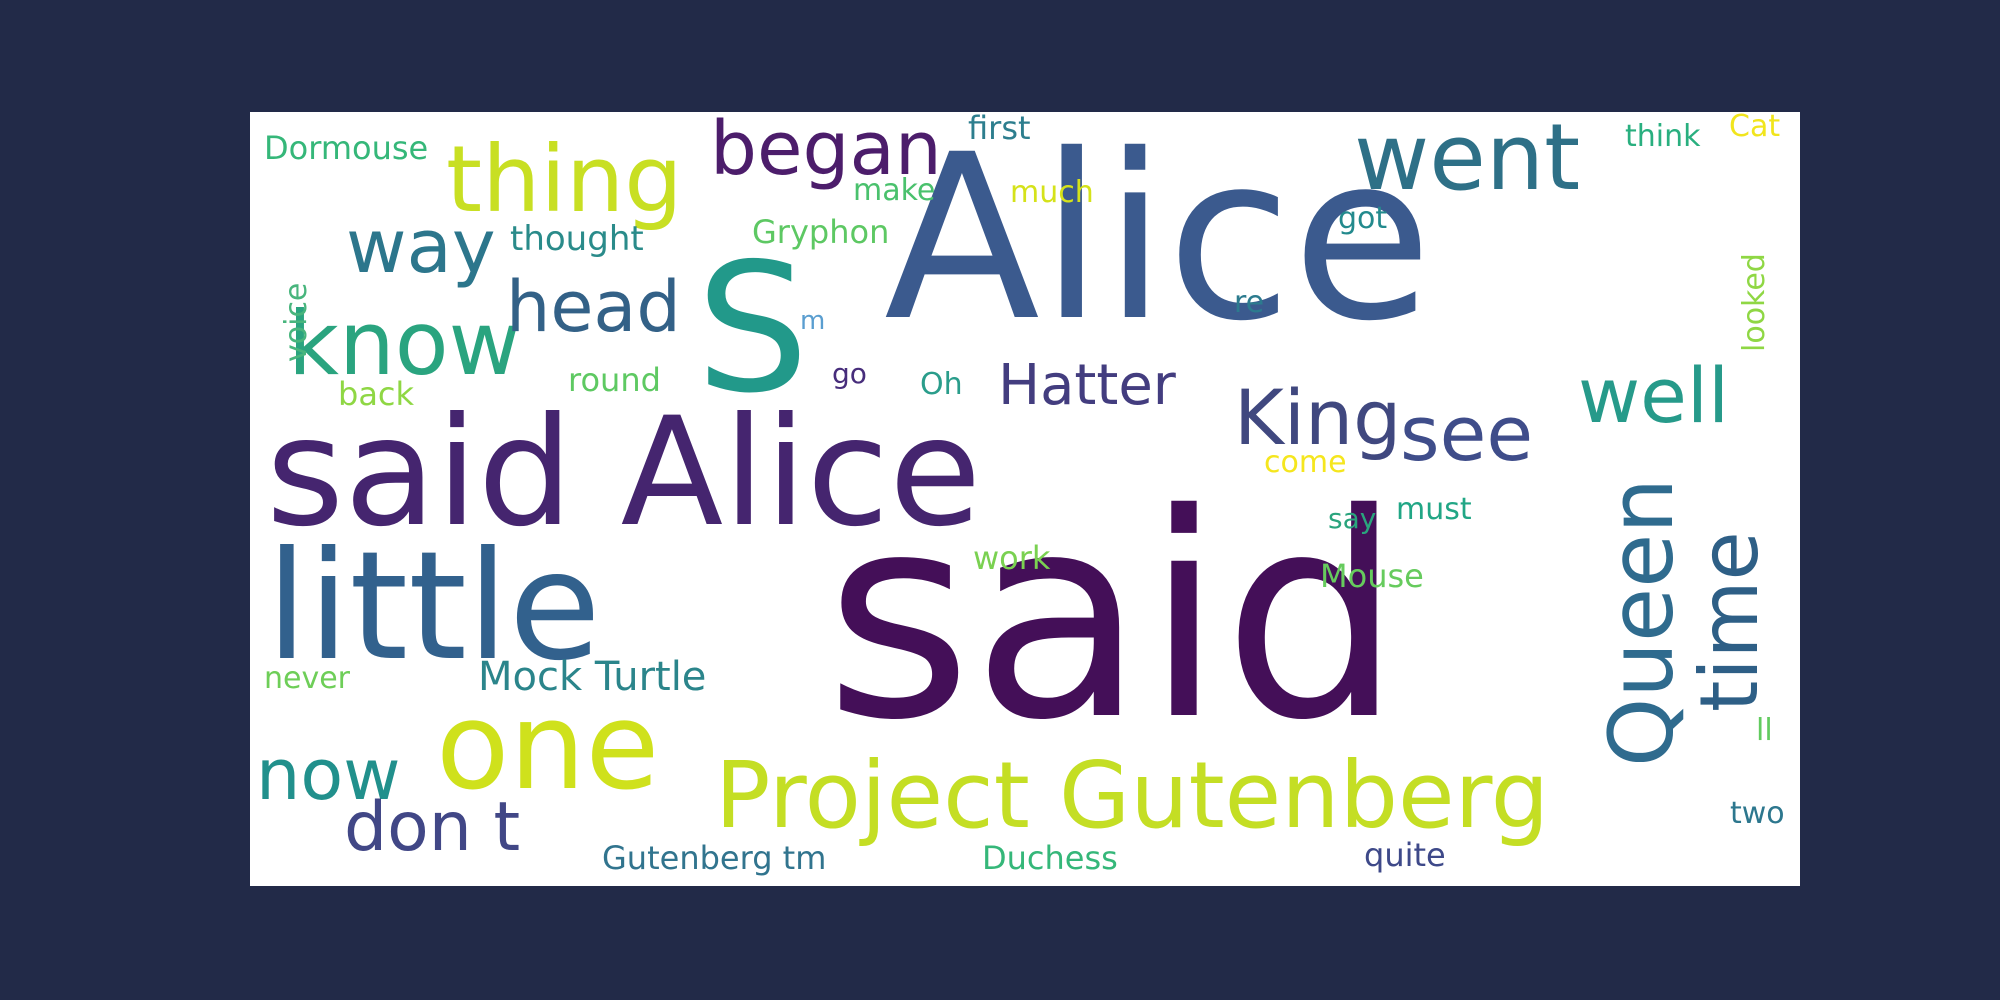  Describe the element at coordinates (1050, 858) in the screenshot. I see `word: Duchess` at that location.